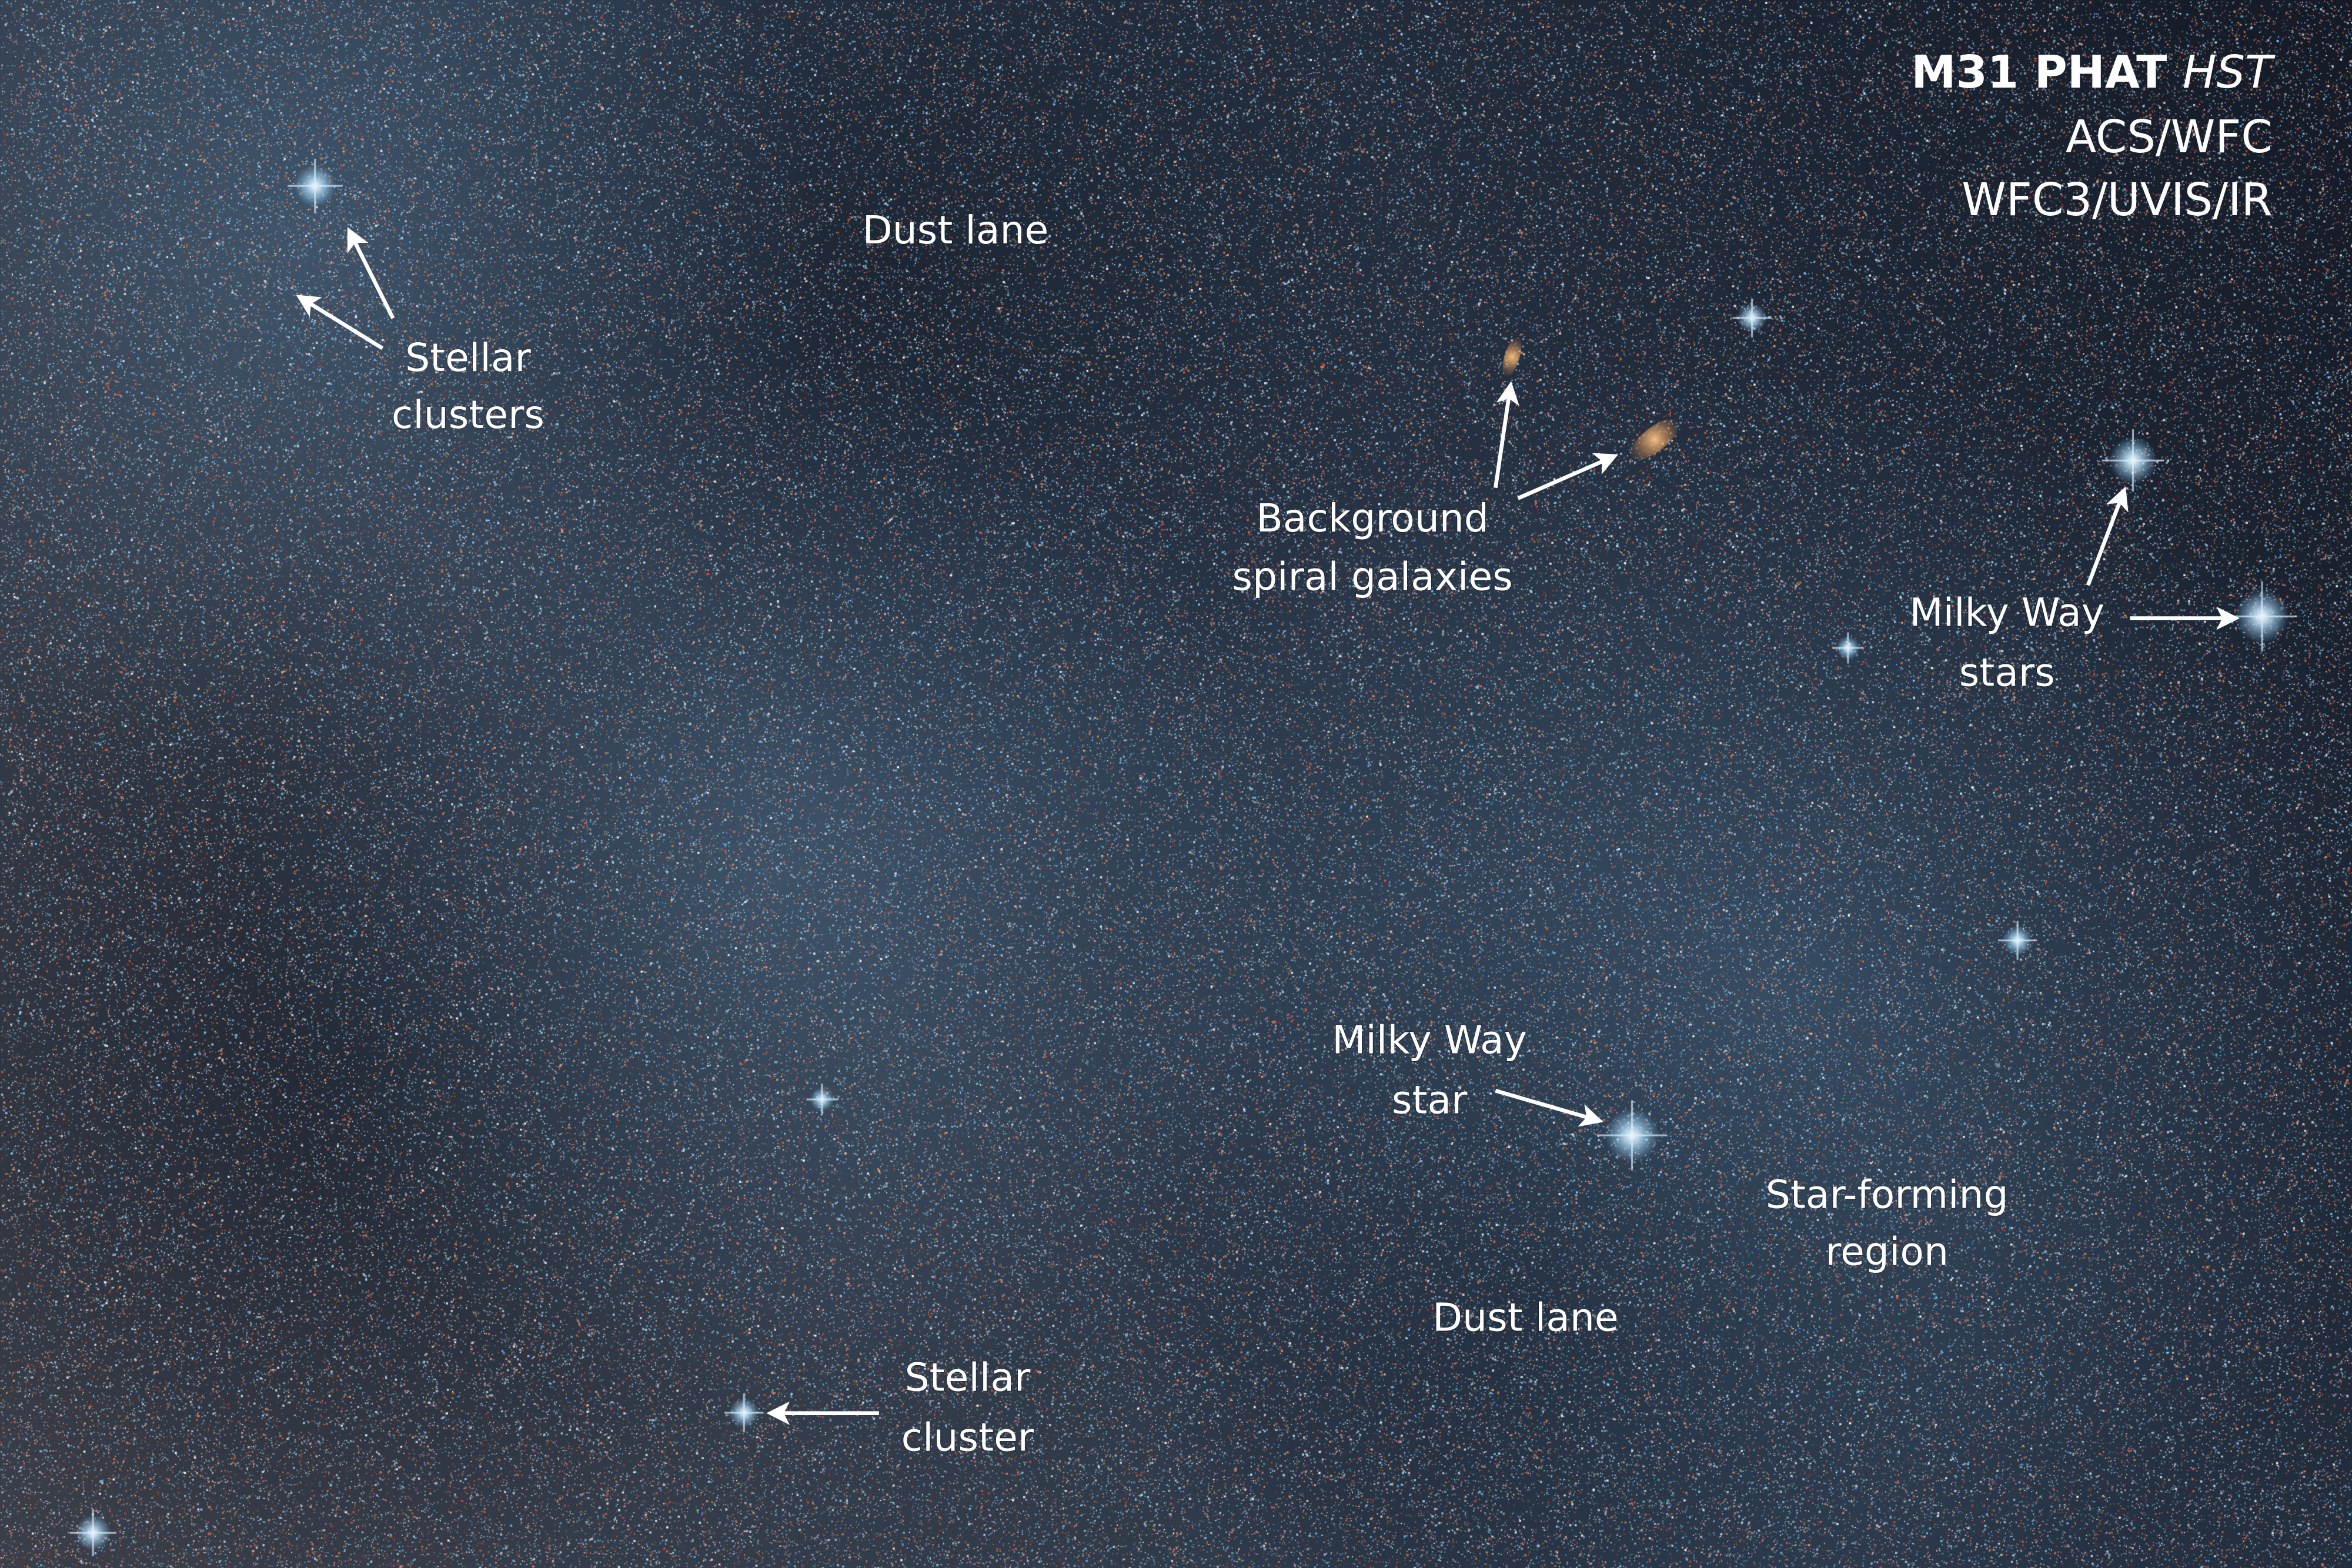 The image size is (2352, 1568). I want to click on label-line: cluster, so click(967, 1437).